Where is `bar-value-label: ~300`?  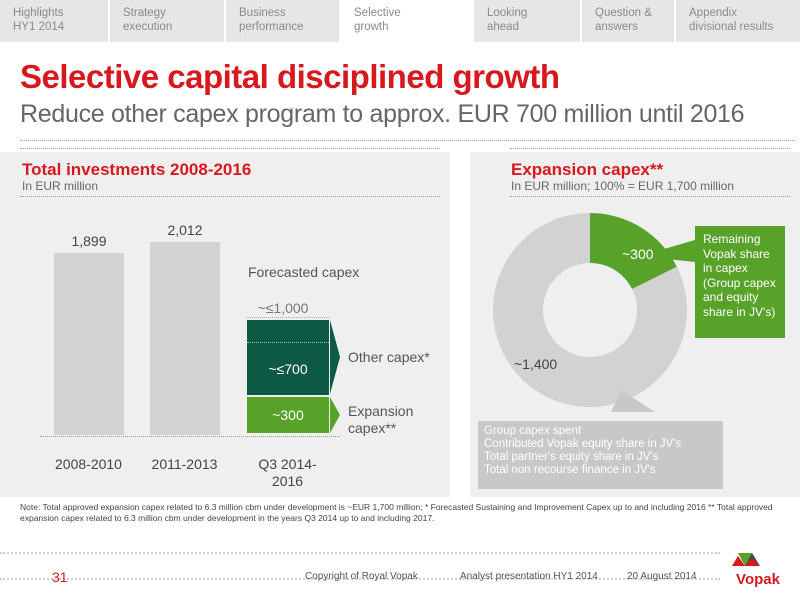 bar-value-label: ~300 is located at coordinates (288, 415).